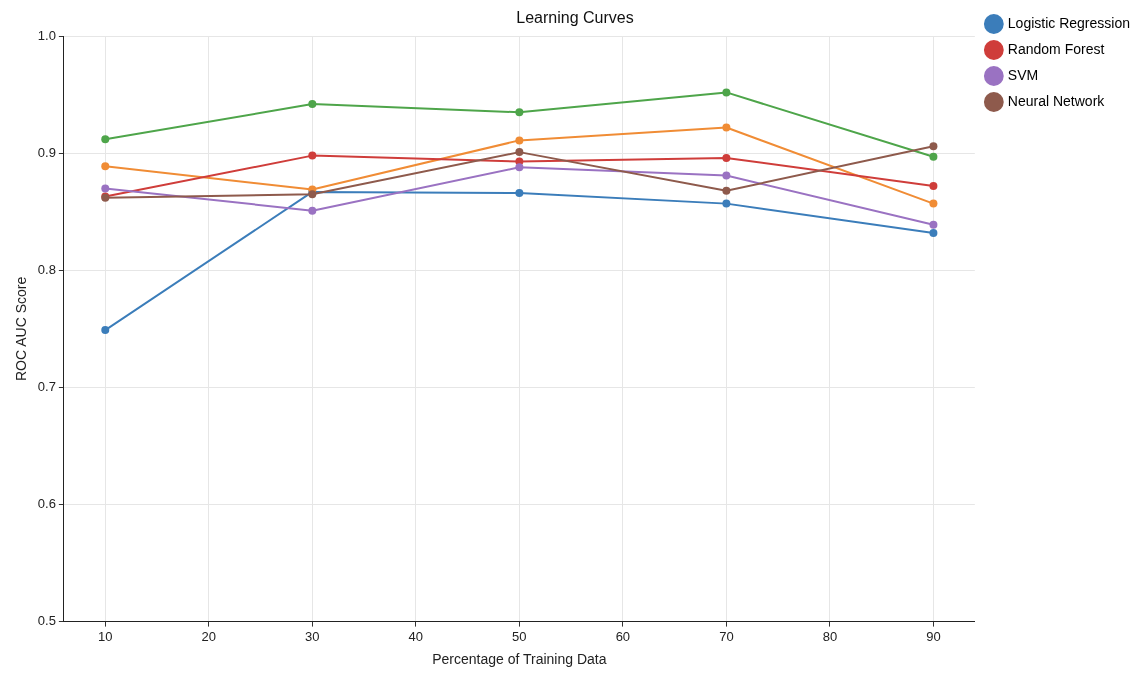 The height and width of the screenshot is (678, 1145). Describe the element at coordinates (933, 636) in the screenshot. I see `x-tick-label: 90` at that location.